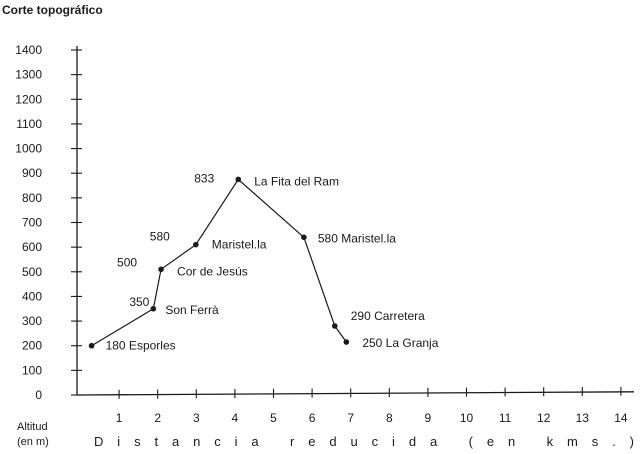 Image resolution: width=640 pixels, height=454 pixels. Describe the element at coordinates (235, 418) in the screenshot. I see `x-tick-label: 4` at that location.